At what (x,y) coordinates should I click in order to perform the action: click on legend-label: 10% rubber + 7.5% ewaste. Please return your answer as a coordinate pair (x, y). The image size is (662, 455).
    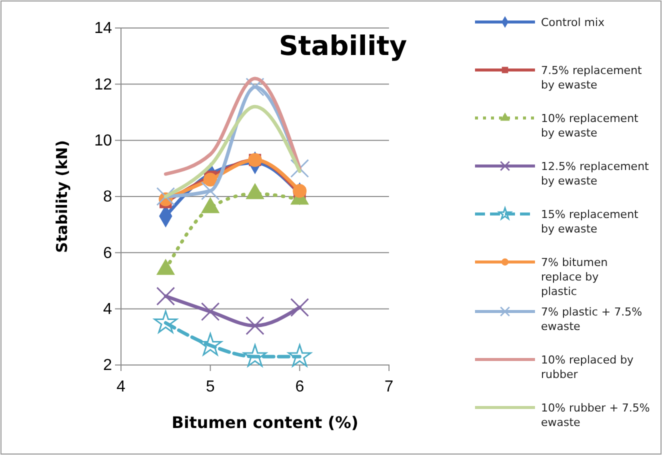
    Looking at the image, I should click on (595, 415).